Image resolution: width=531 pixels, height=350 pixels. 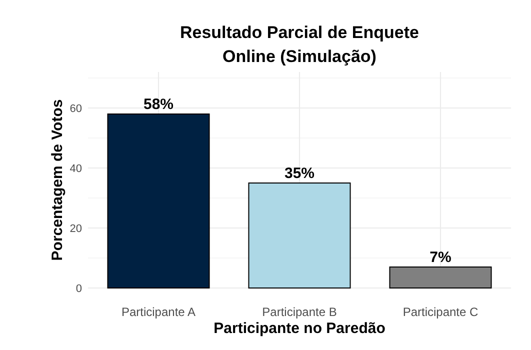 What do you see at coordinates (57, 180) in the screenshot?
I see `y-axis-title: Porcentagem de Votos` at bounding box center [57, 180].